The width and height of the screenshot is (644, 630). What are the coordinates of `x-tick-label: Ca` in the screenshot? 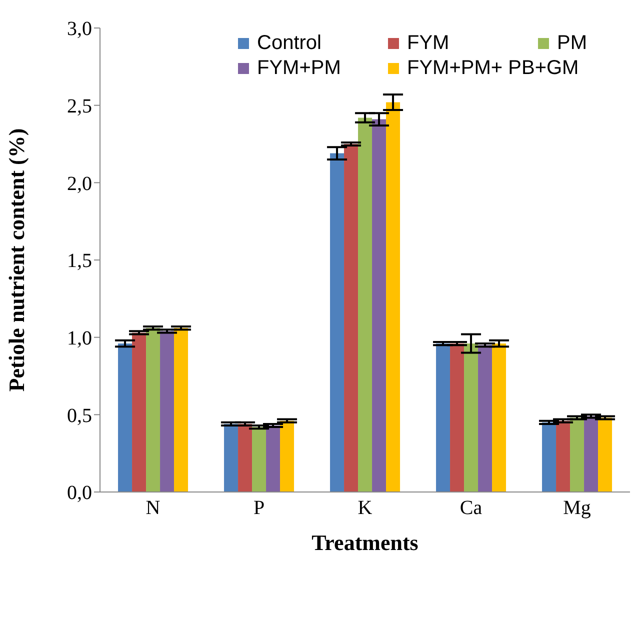 It's located at (471, 508).